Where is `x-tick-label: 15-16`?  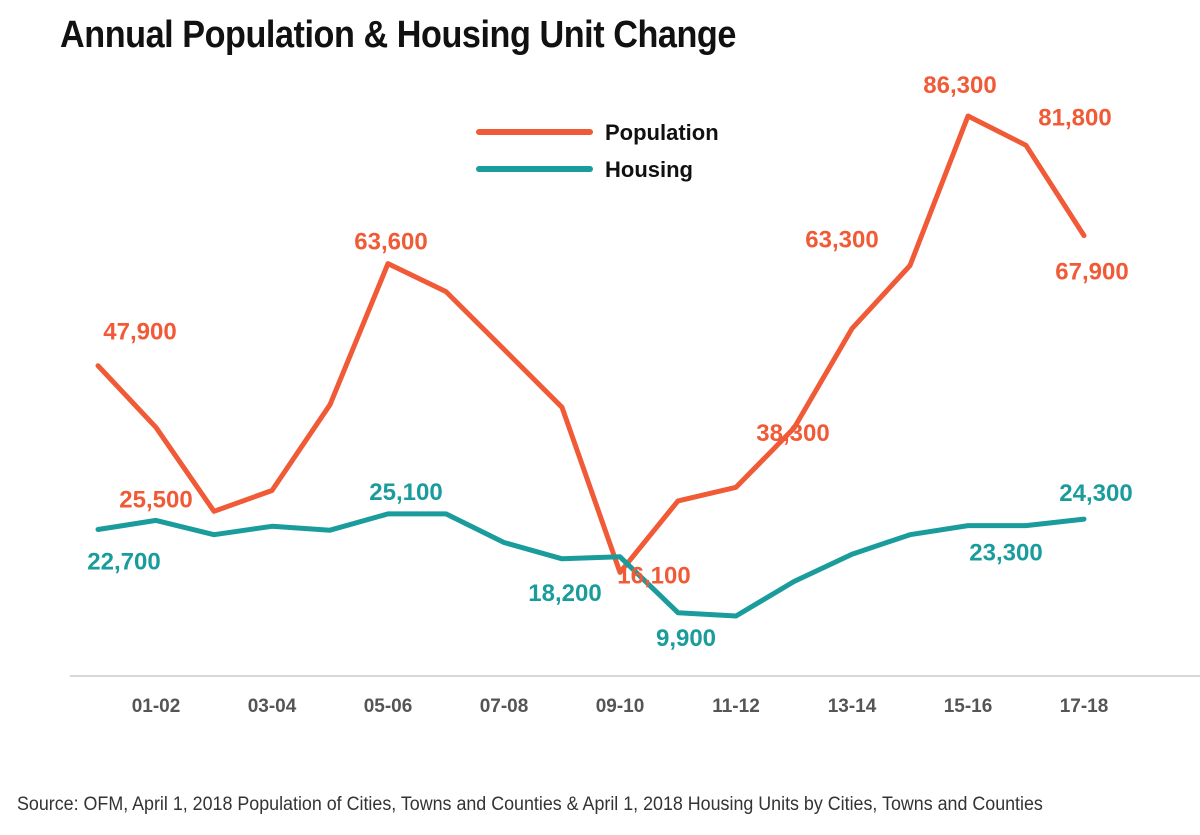 x-tick-label: 15-16 is located at coordinates (968, 706).